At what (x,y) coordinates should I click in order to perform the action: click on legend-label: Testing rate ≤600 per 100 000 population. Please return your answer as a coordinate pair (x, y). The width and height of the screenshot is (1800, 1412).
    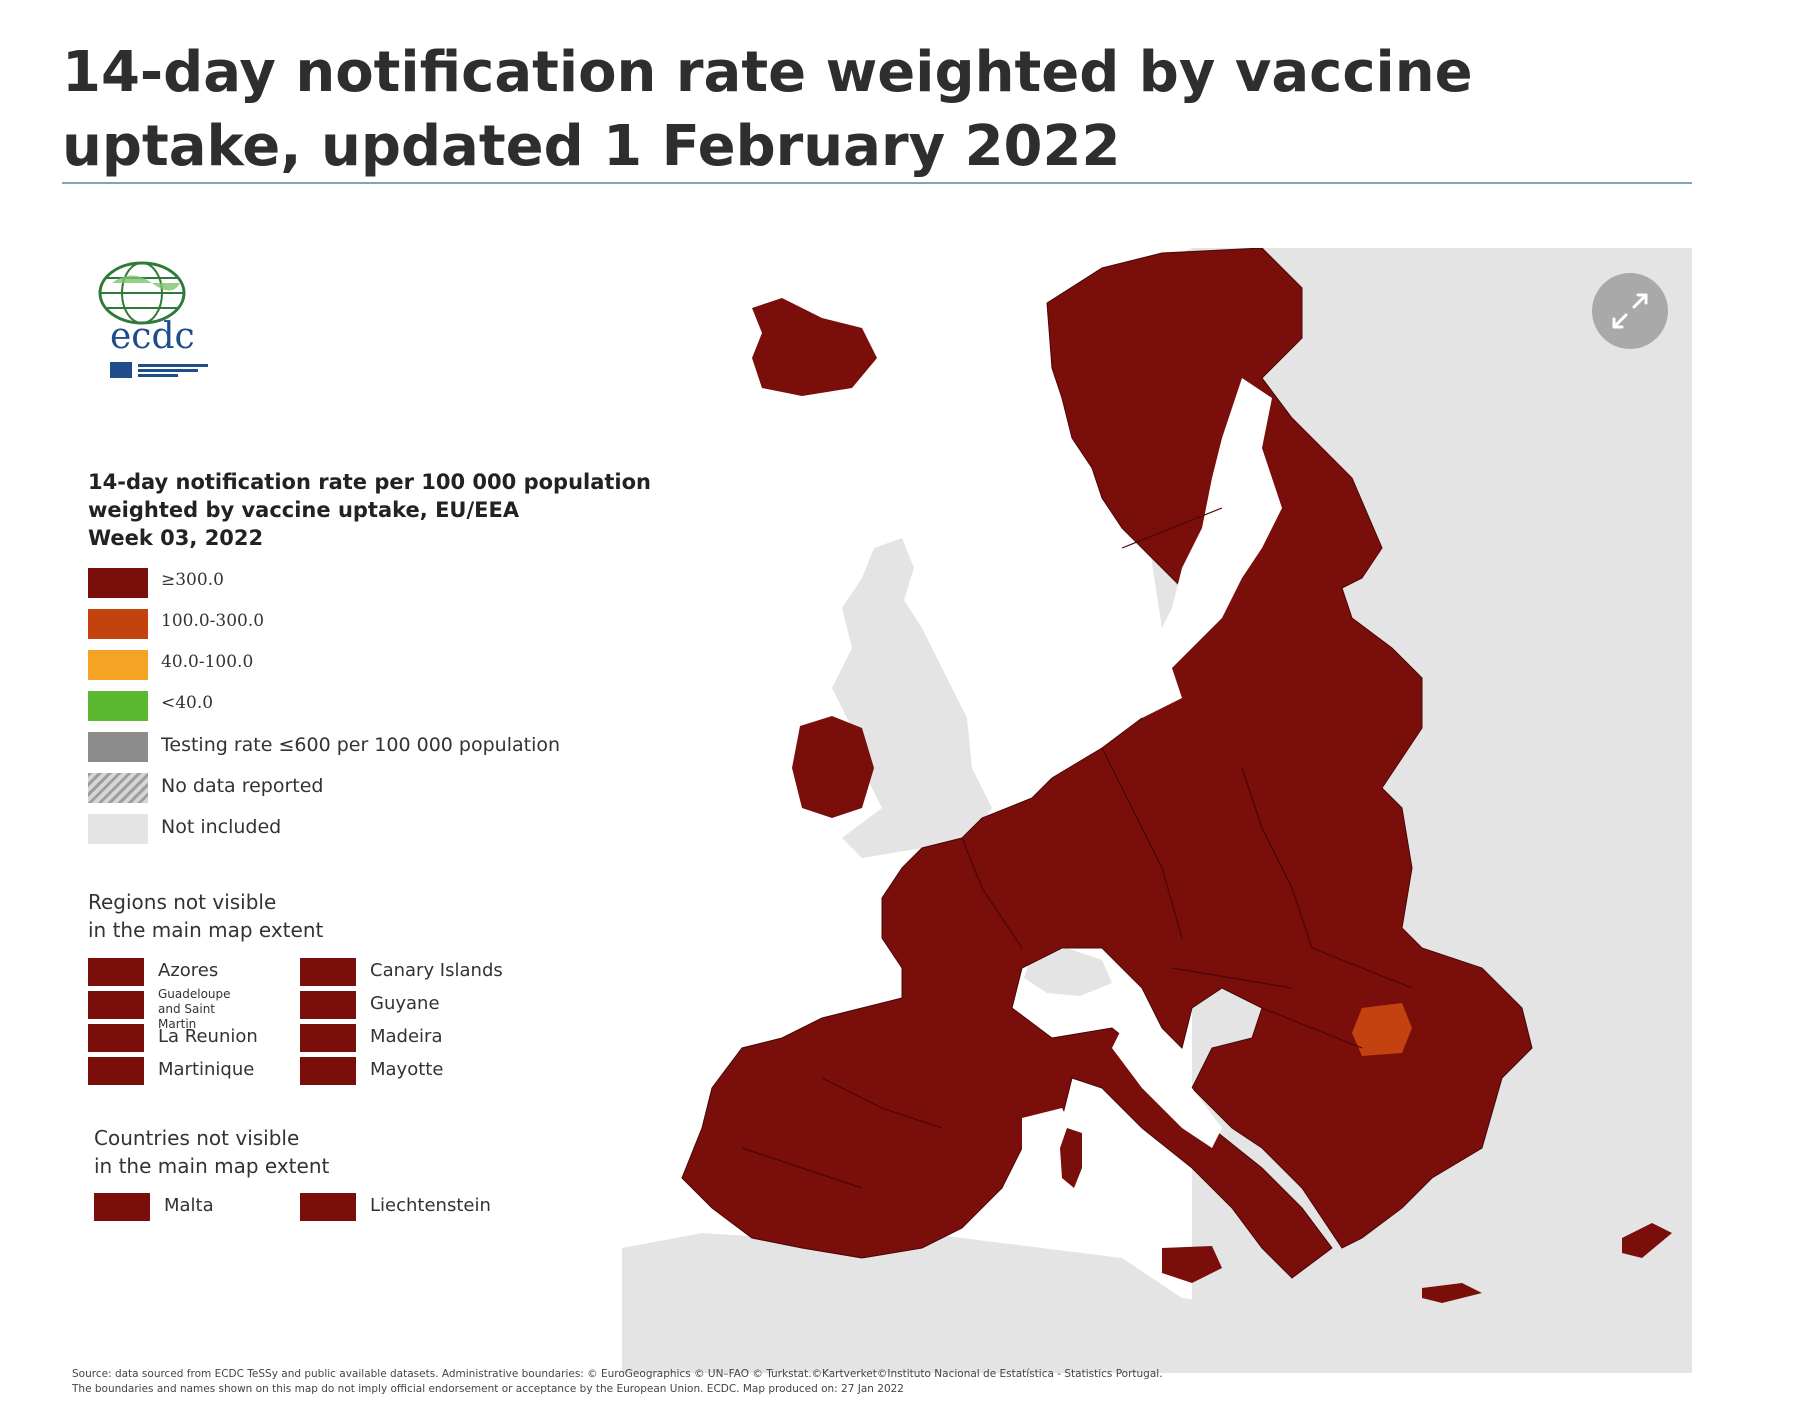
    Looking at the image, I should click on (361, 745).